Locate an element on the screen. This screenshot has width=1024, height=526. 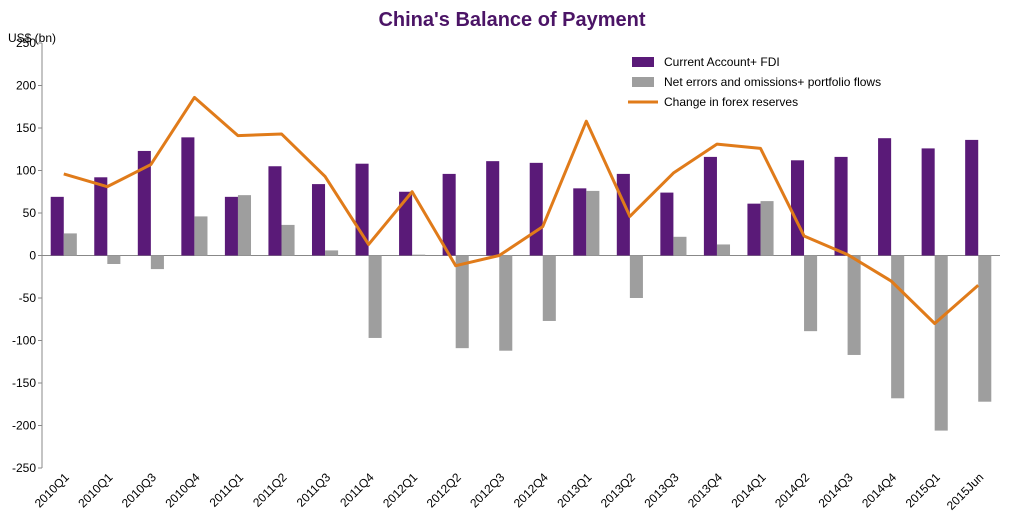
y-tick-label: 250 is located at coordinates (26, 43).